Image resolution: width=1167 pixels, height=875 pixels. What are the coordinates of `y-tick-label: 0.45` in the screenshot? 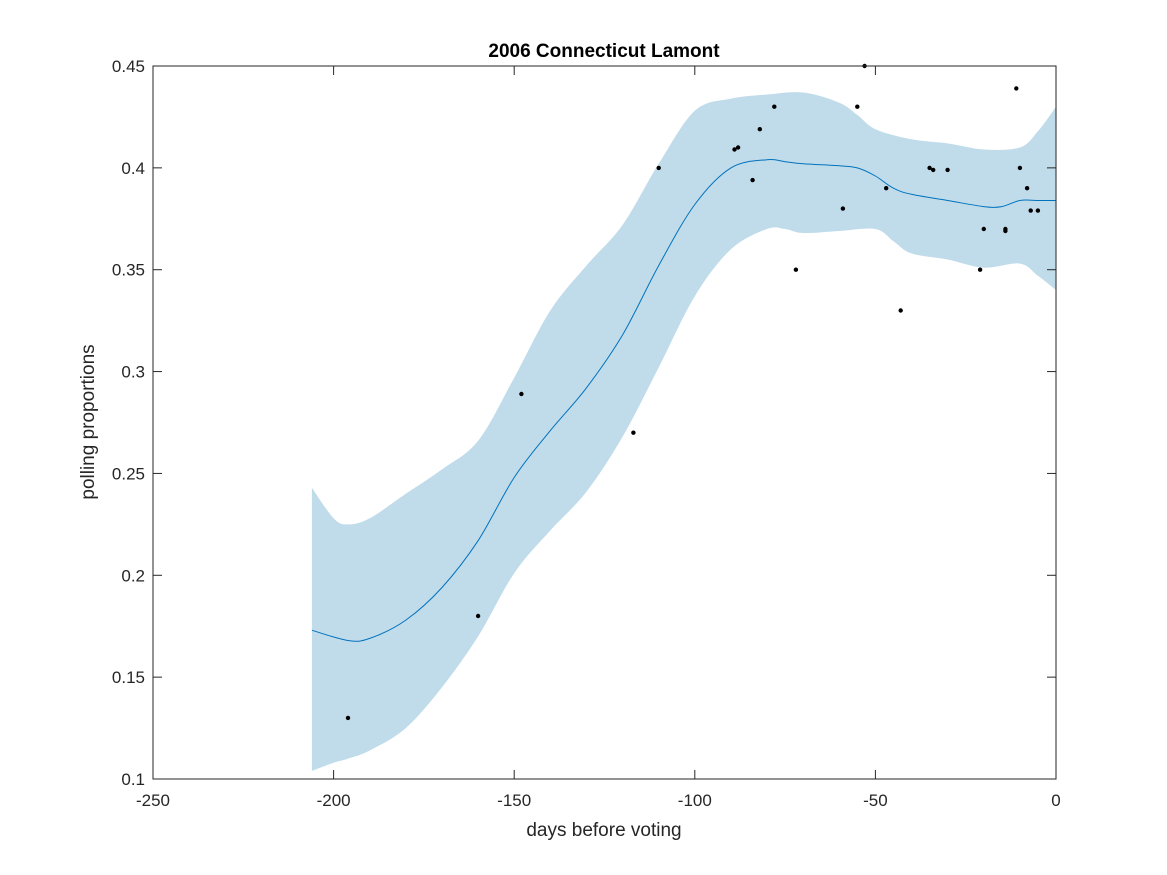 It's located at (128, 66).